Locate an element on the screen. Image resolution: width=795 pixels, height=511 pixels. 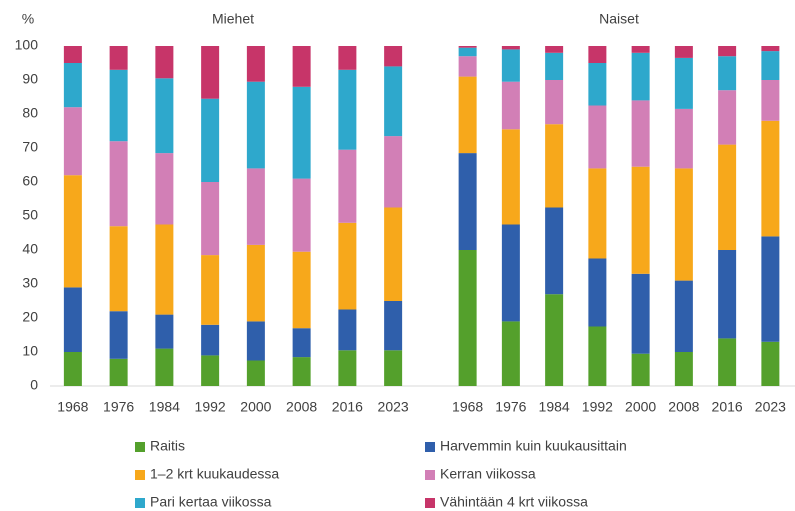
y-axis-label: % is located at coordinates (28, 19).